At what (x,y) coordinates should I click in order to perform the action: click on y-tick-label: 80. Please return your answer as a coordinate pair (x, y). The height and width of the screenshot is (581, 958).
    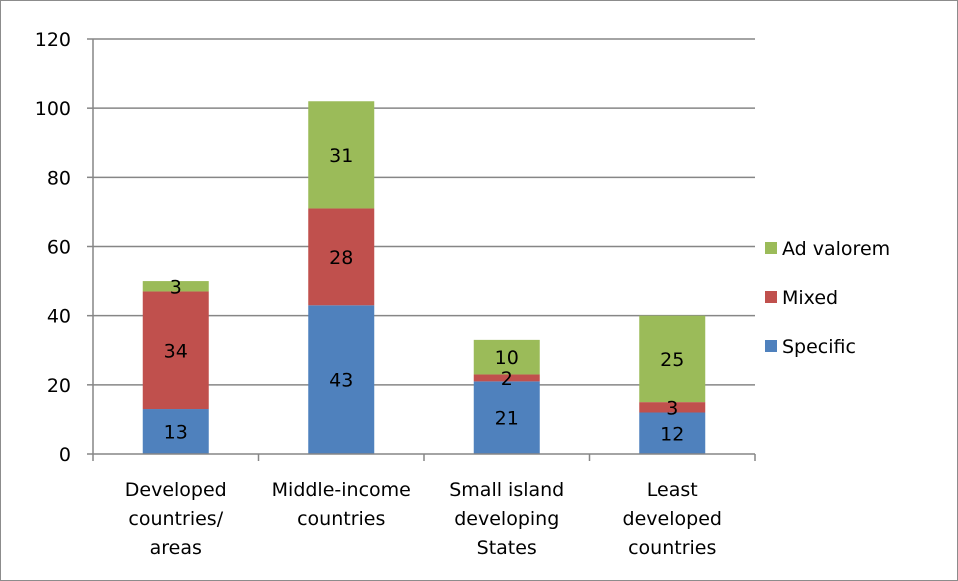
    Looking at the image, I should click on (59, 178).